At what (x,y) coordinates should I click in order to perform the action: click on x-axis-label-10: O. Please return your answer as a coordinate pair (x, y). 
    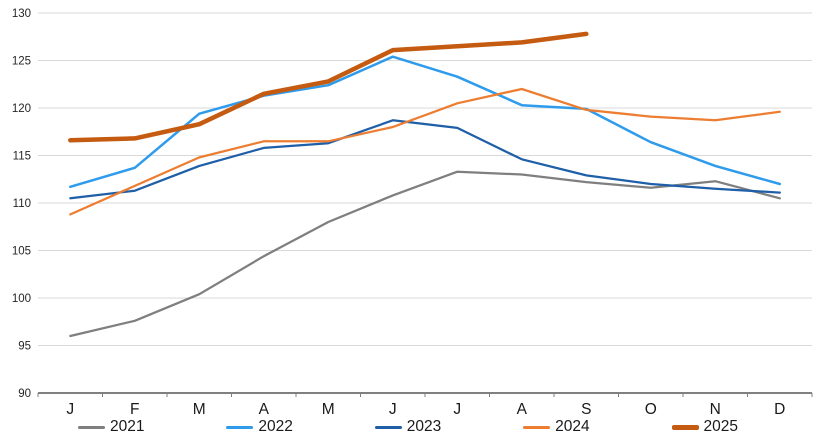
    Looking at the image, I should click on (651, 409).